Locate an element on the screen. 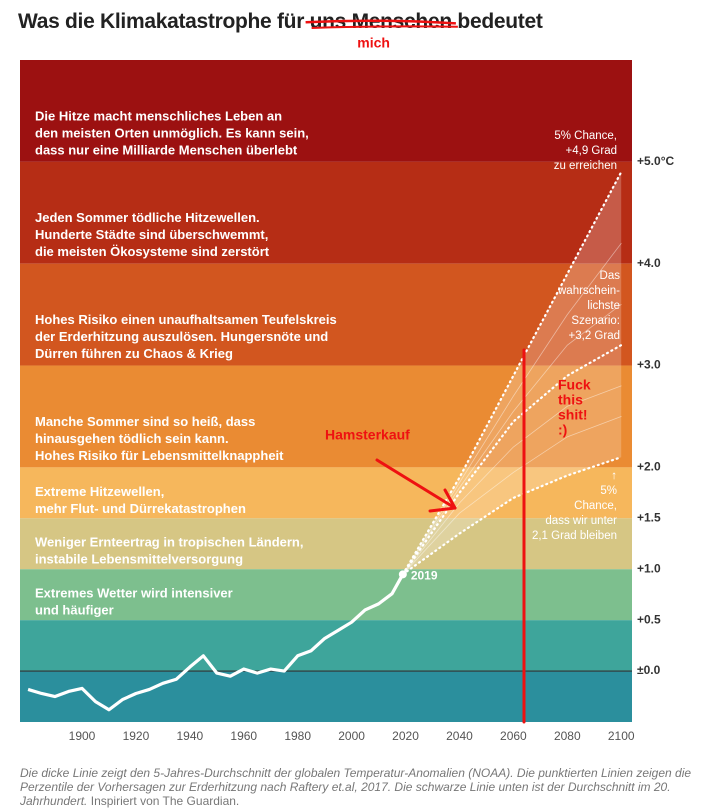  annotation: ↑ is located at coordinates (614, 476).